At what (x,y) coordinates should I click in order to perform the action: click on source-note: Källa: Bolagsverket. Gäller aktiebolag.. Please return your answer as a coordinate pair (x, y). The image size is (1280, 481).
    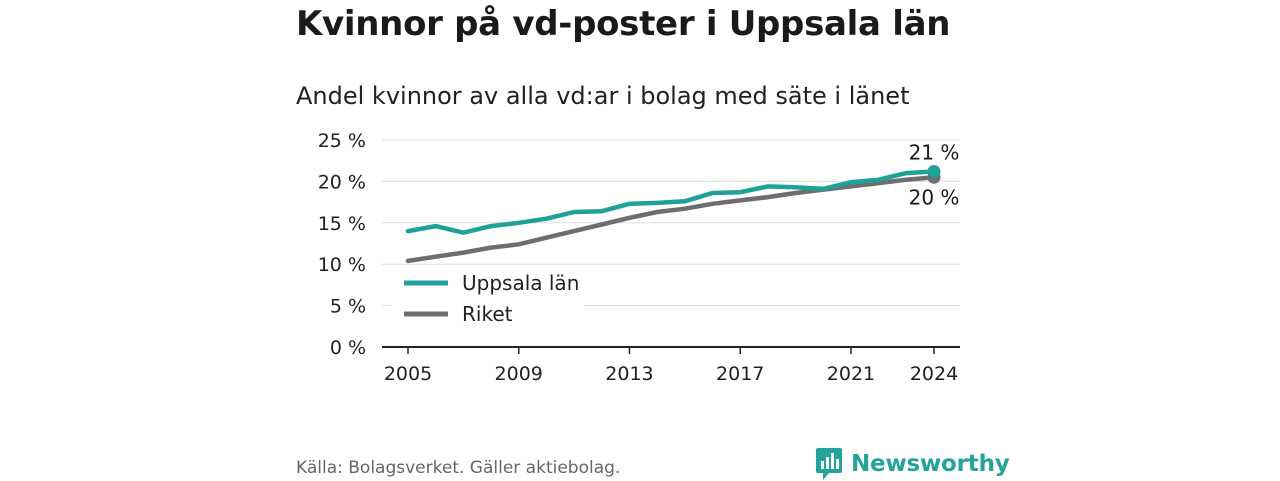
    Looking at the image, I should click on (458, 468).